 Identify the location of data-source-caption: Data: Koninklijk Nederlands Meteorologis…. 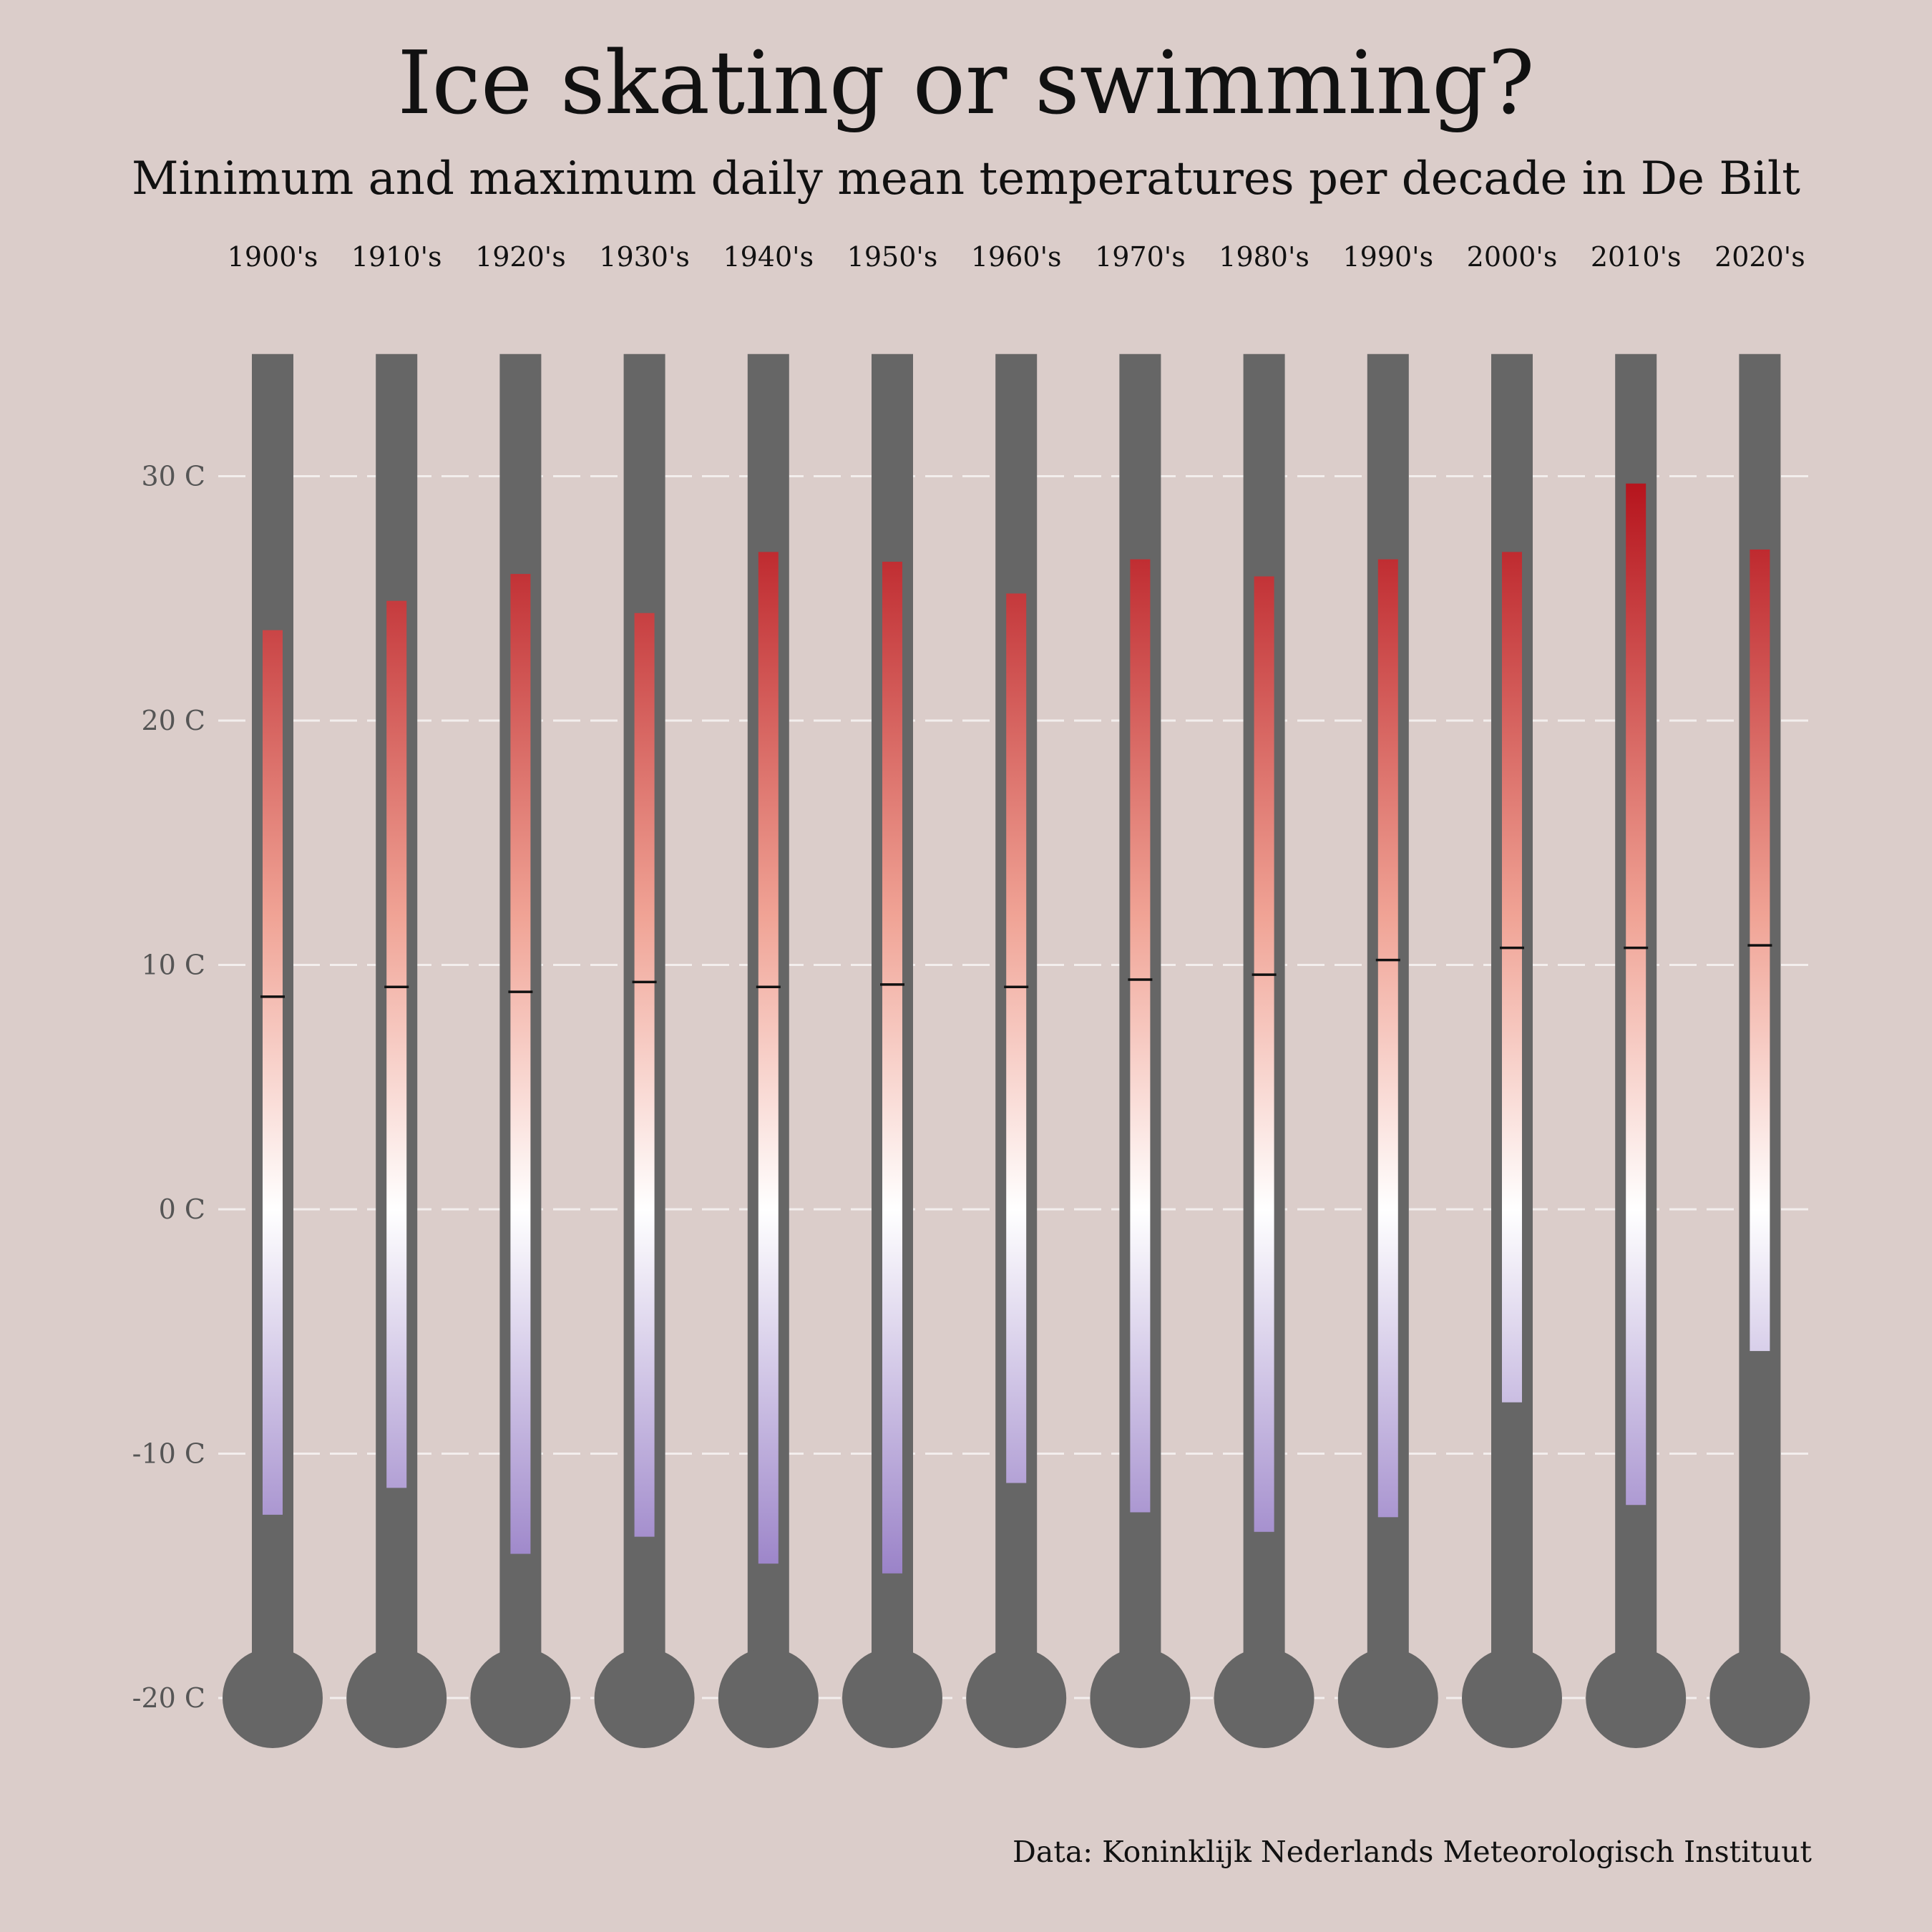
(1412, 1852).